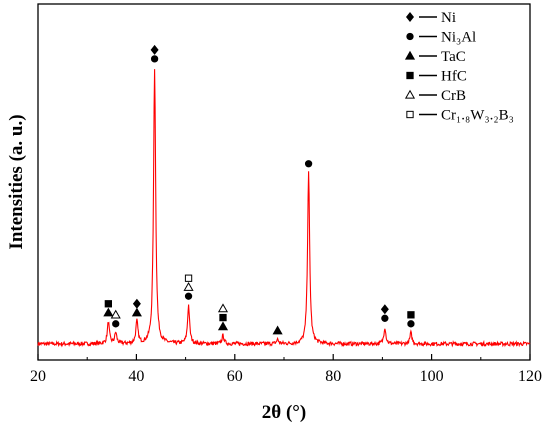 This screenshot has width=550, height=430. Describe the element at coordinates (284, 412) in the screenshot. I see `x-axis-label: 2θ (°)` at that location.